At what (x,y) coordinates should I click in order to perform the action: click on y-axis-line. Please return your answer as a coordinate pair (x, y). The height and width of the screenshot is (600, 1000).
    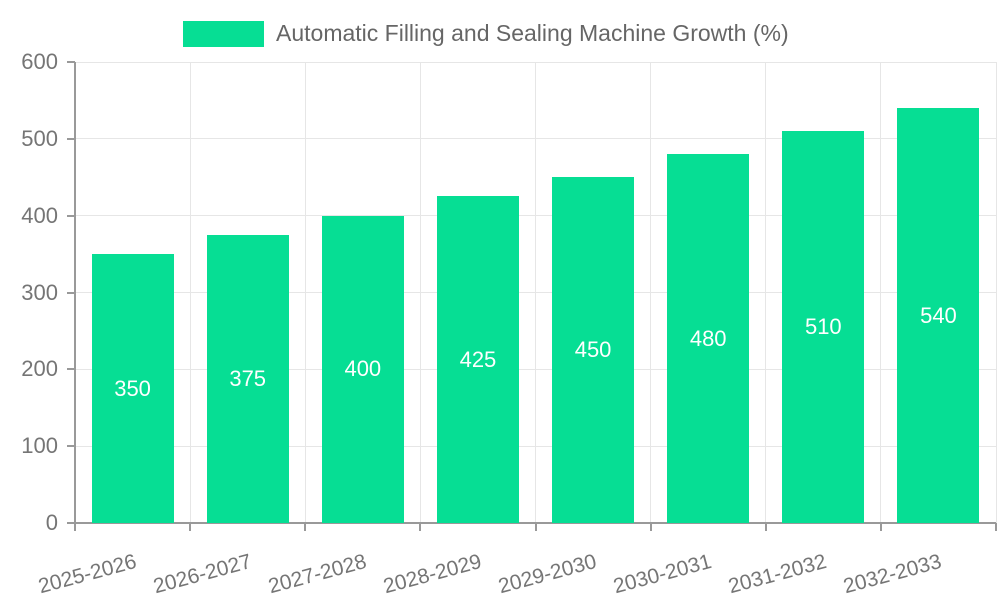
    Looking at the image, I should click on (75, 296).